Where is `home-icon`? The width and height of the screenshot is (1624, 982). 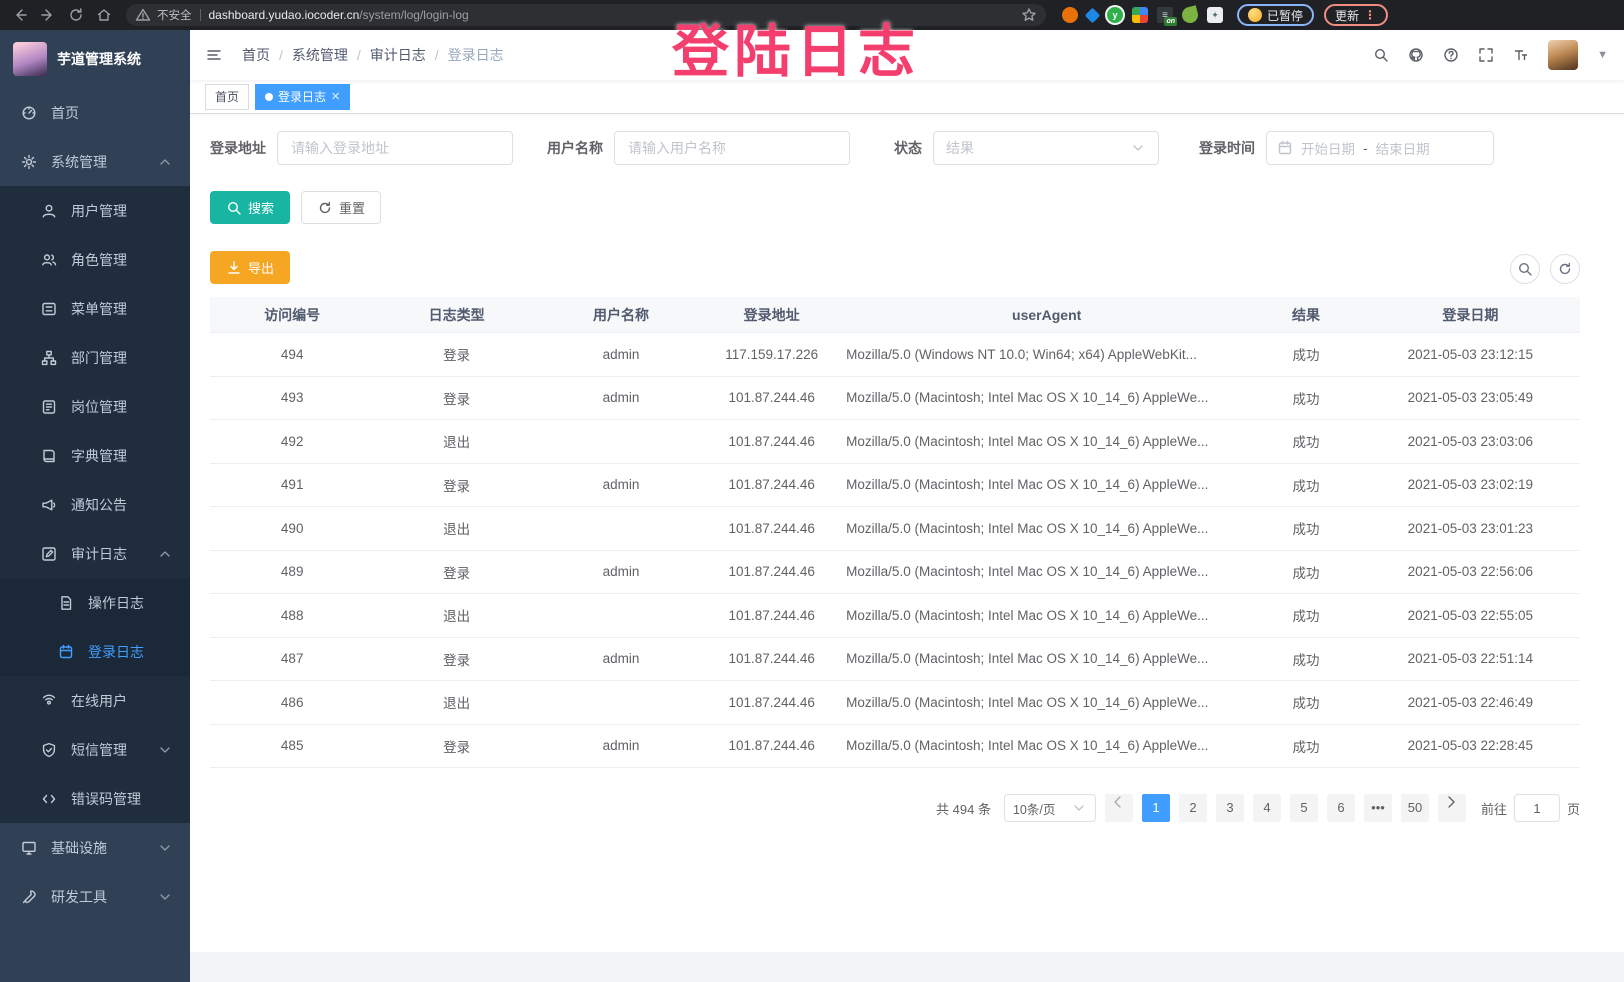
home-icon is located at coordinates (104, 15).